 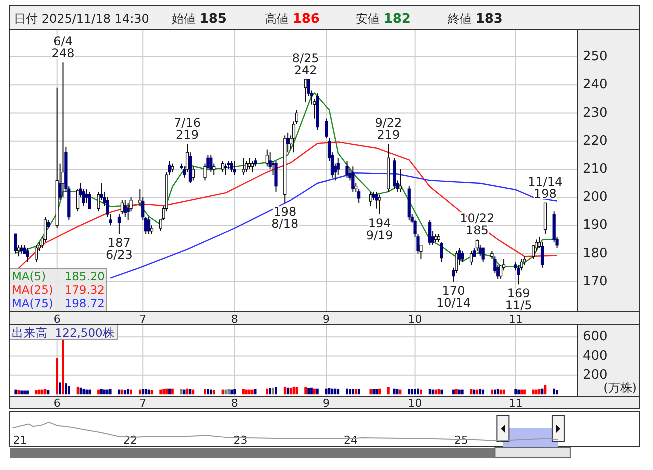 What do you see at coordinates (620, 388) in the screenshot?
I see `y-axis-title: (万株)` at bounding box center [620, 388].